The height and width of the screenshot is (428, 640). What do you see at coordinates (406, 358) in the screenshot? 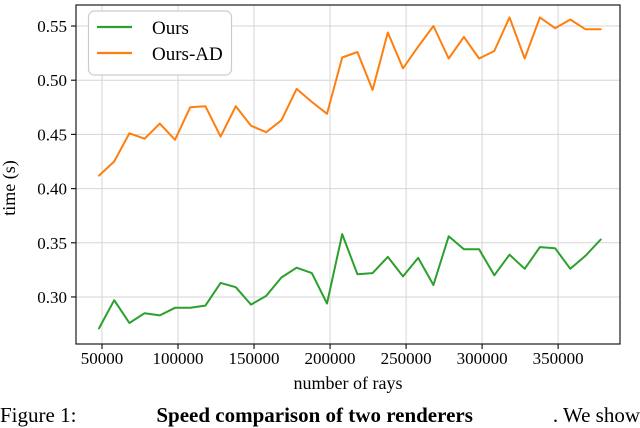
I see `x-tick-label: 250000` at bounding box center [406, 358].